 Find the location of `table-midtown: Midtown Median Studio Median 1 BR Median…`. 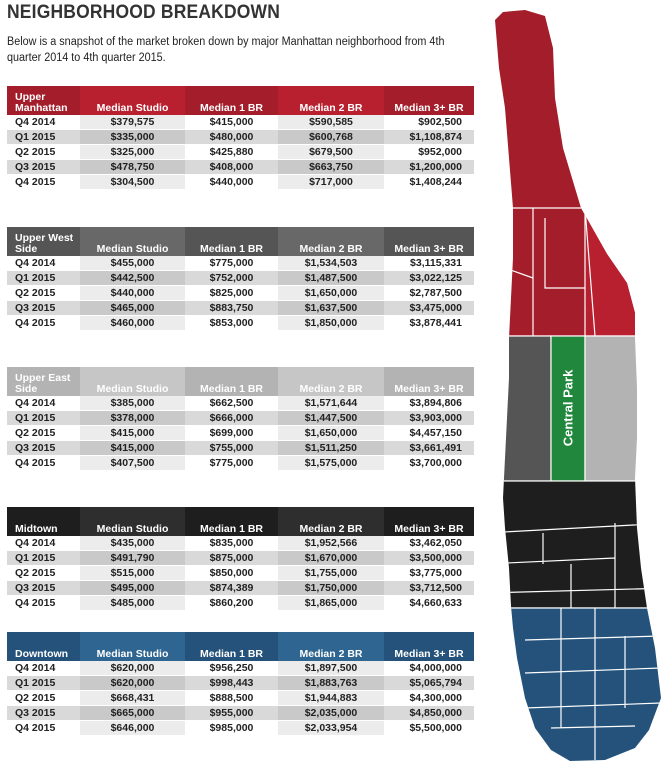

table-midtown: Midtown Median Studio Median 1 BR Median… is located at coordinates (240, 559).